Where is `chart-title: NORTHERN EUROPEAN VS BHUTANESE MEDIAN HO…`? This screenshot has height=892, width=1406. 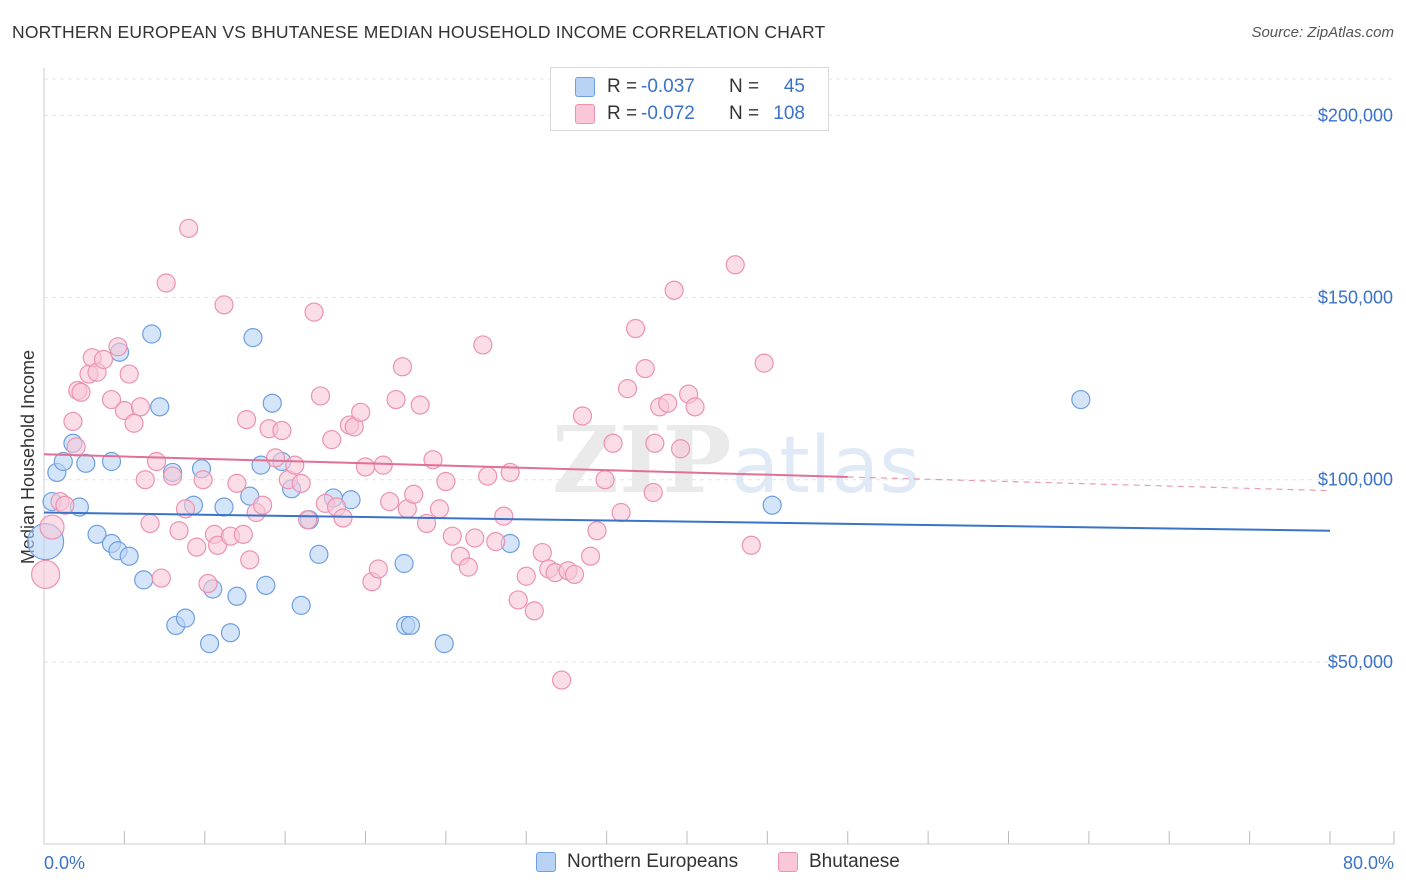
chart-title: NORTHERN EUROPEAN VS BHUTANESE MEDIAN HO… is located at coordinates (419, 32).